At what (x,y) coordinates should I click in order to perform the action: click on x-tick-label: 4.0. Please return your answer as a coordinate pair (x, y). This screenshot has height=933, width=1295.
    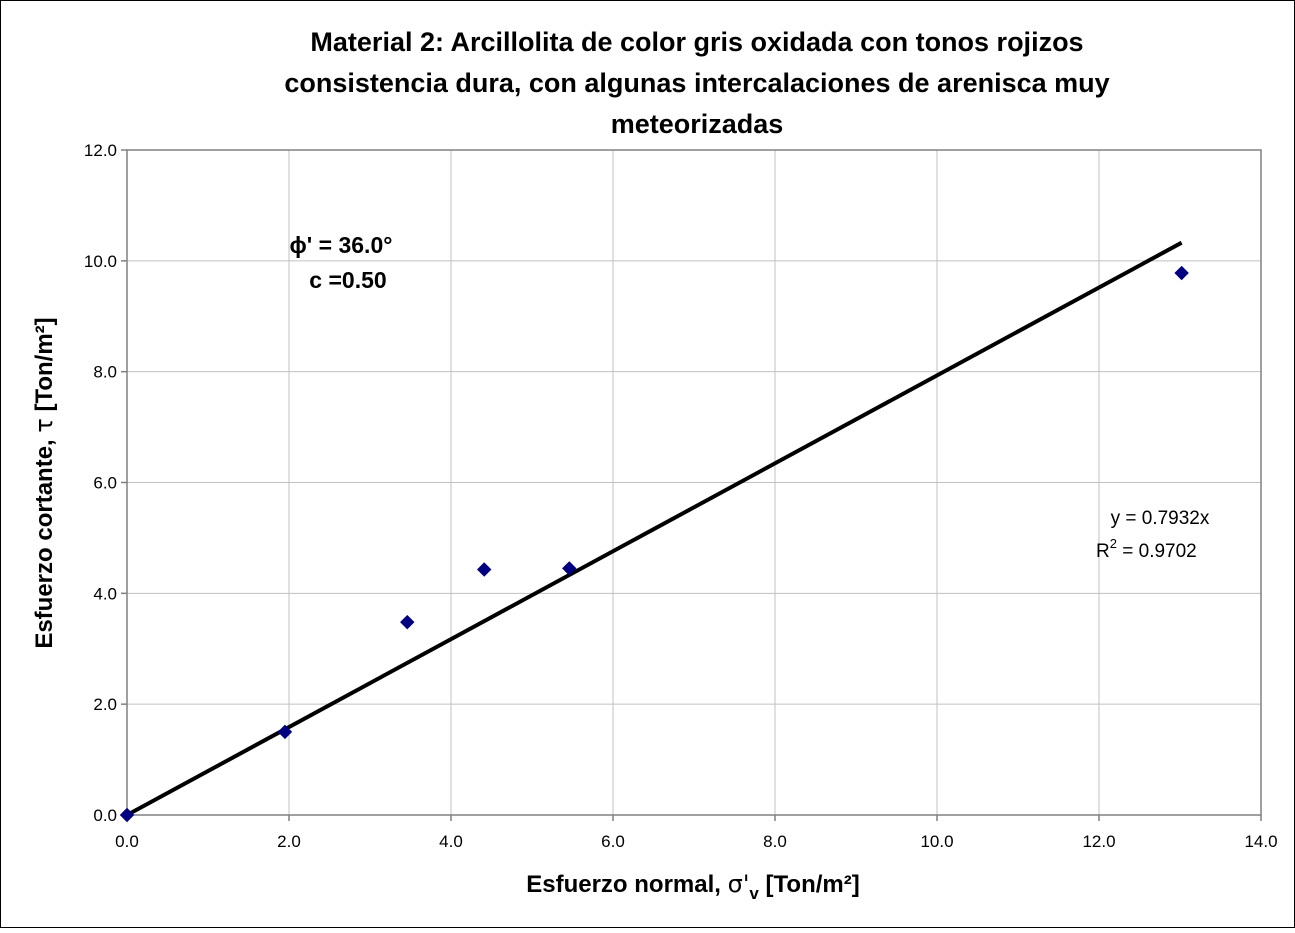
    Looking at the image, I should click on (451, 841).